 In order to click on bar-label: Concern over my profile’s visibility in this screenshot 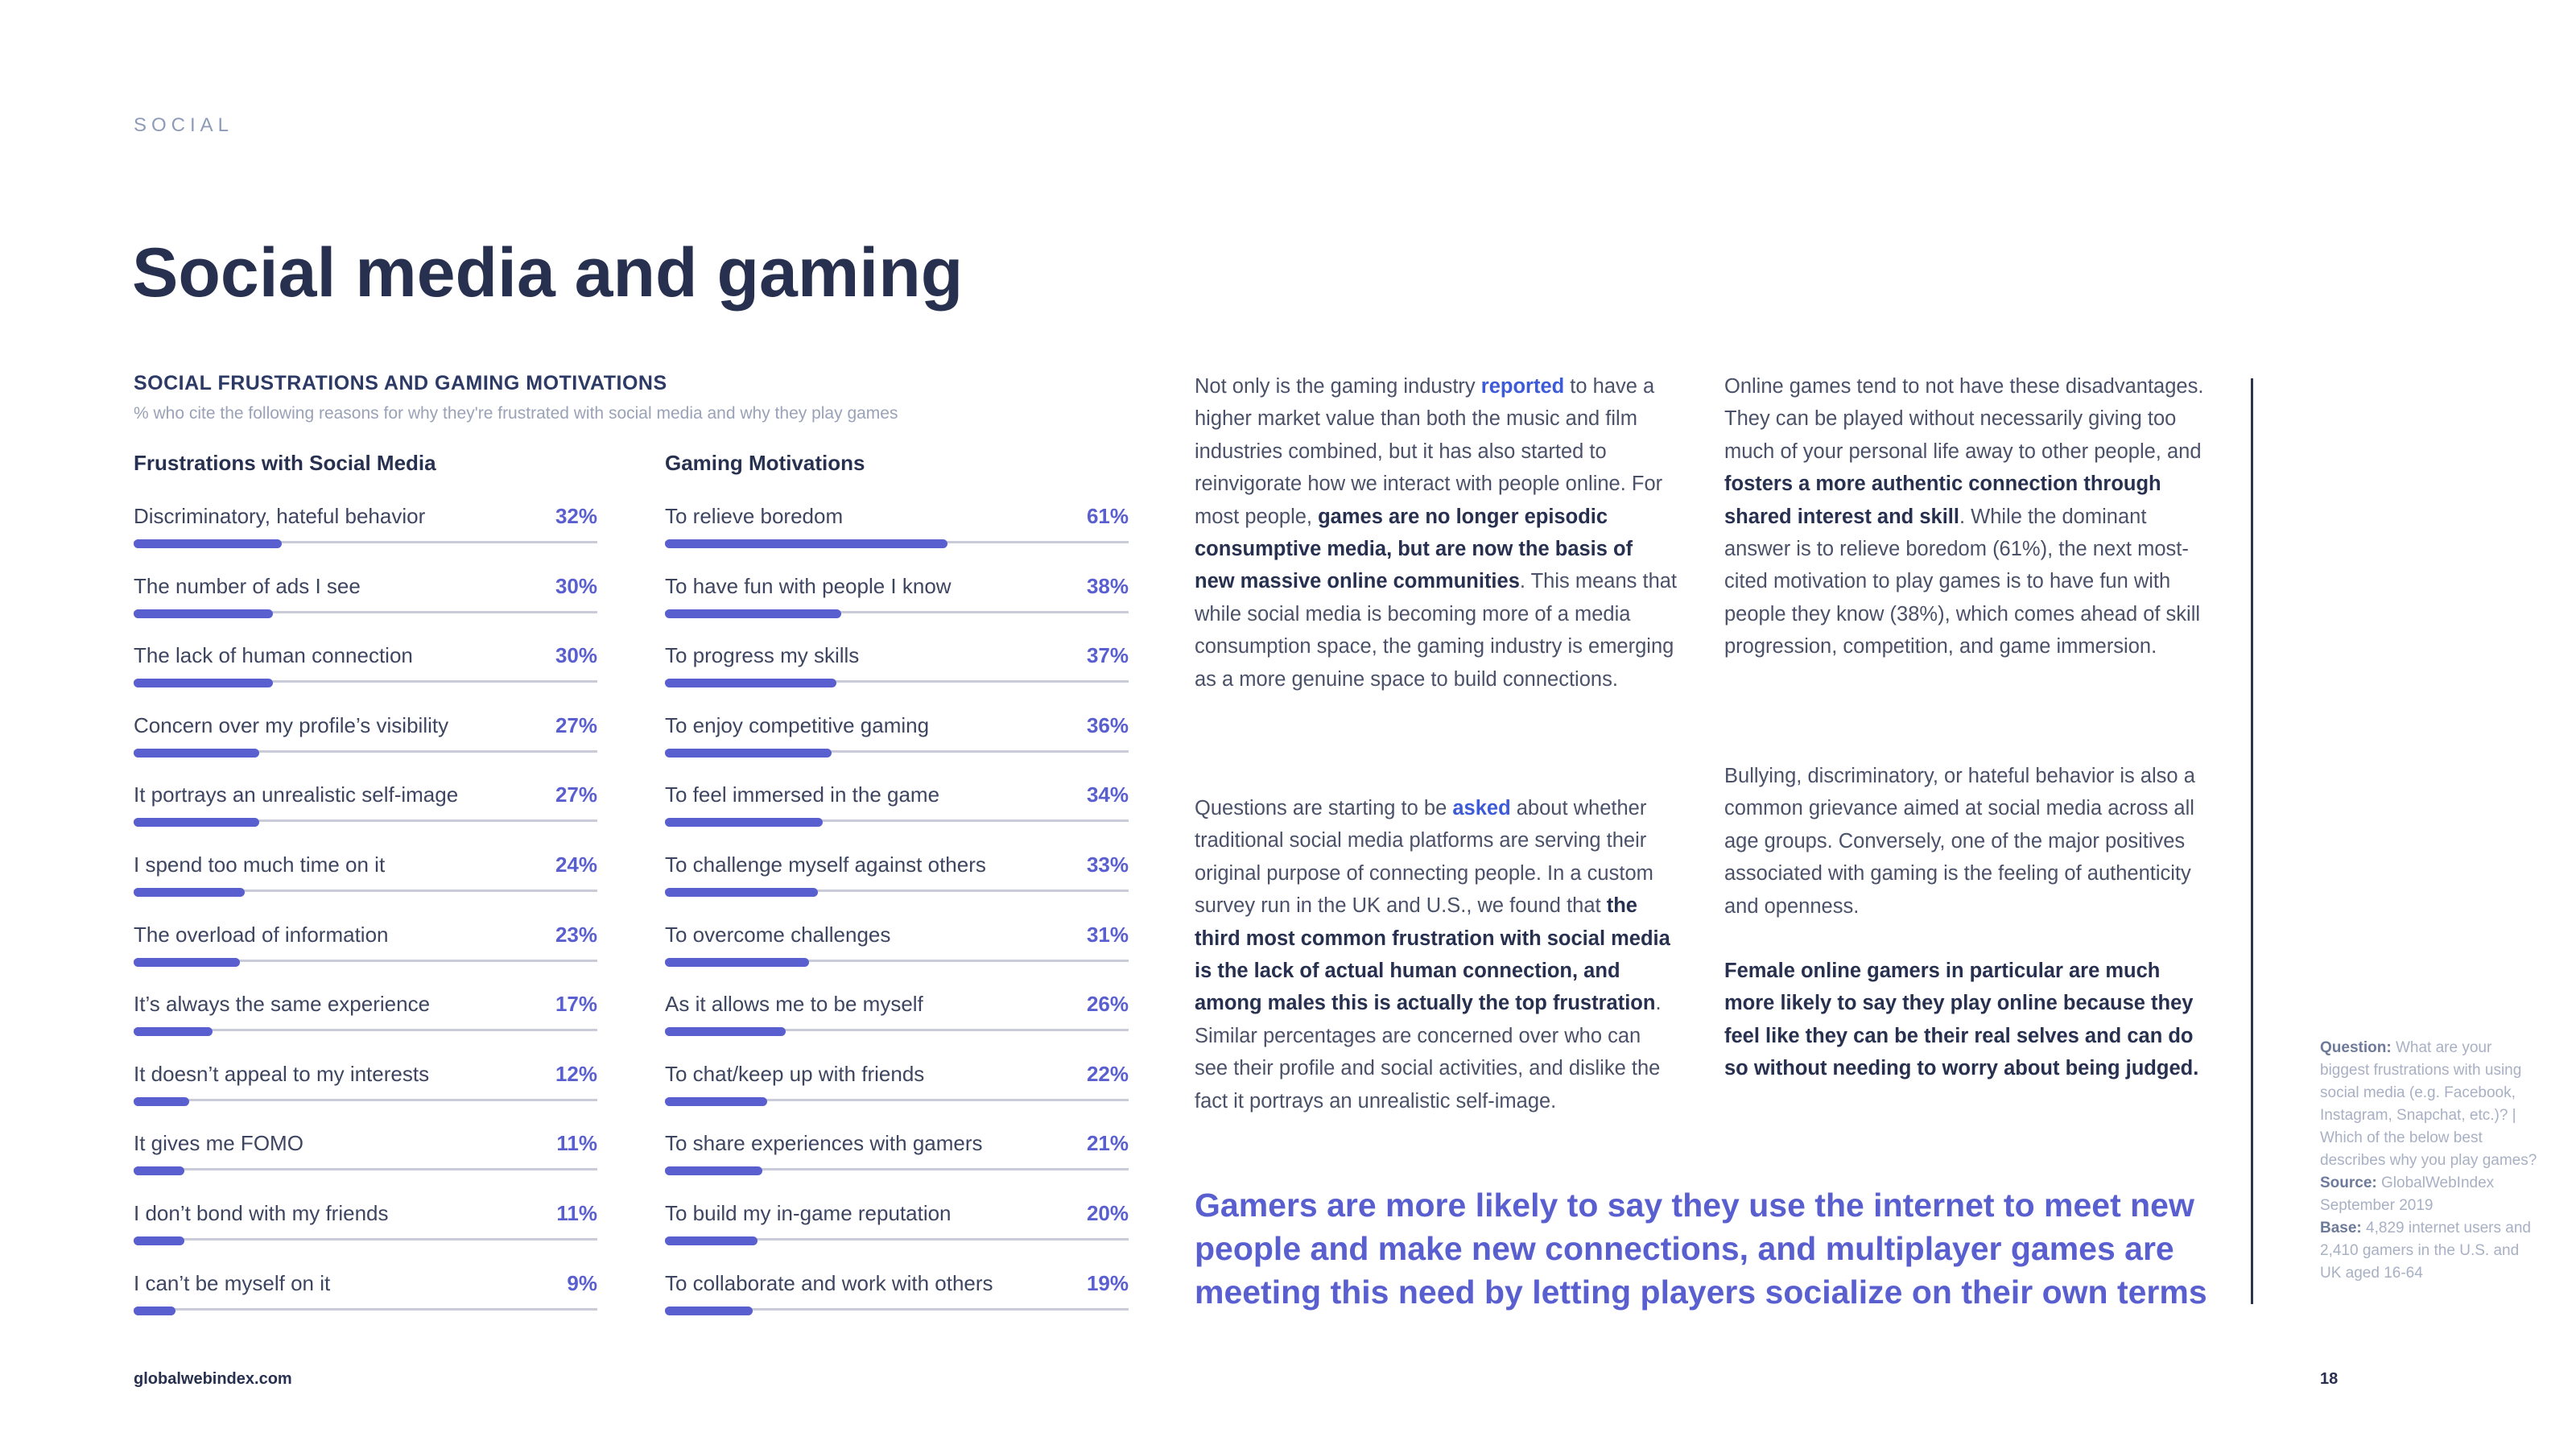, I will do `click(291, 724)`.